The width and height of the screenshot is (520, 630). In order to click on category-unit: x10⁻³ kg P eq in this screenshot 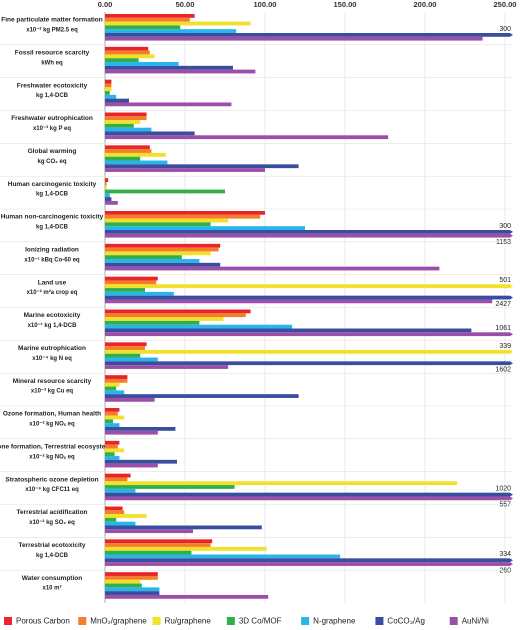, I will do `click(52, 128)`.